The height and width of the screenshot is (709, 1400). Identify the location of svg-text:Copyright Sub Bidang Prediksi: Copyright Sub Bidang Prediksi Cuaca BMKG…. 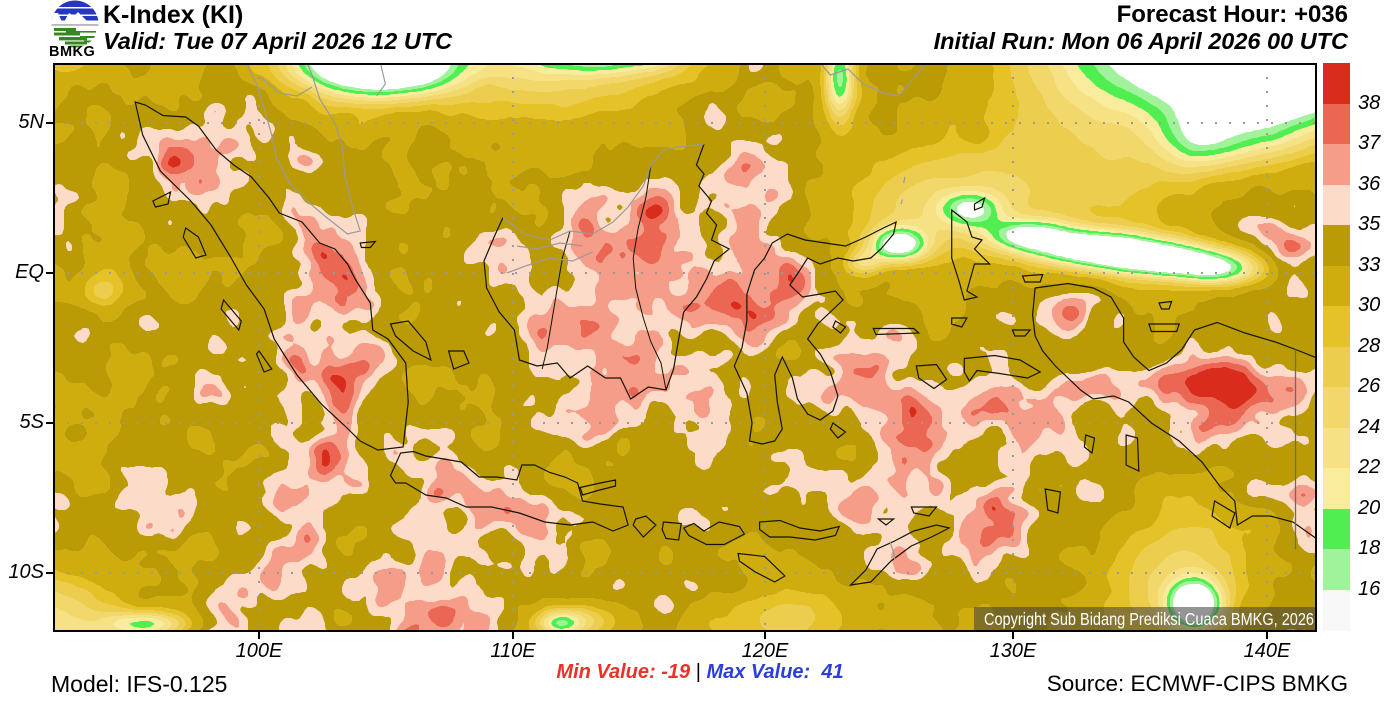
(1149, 619).